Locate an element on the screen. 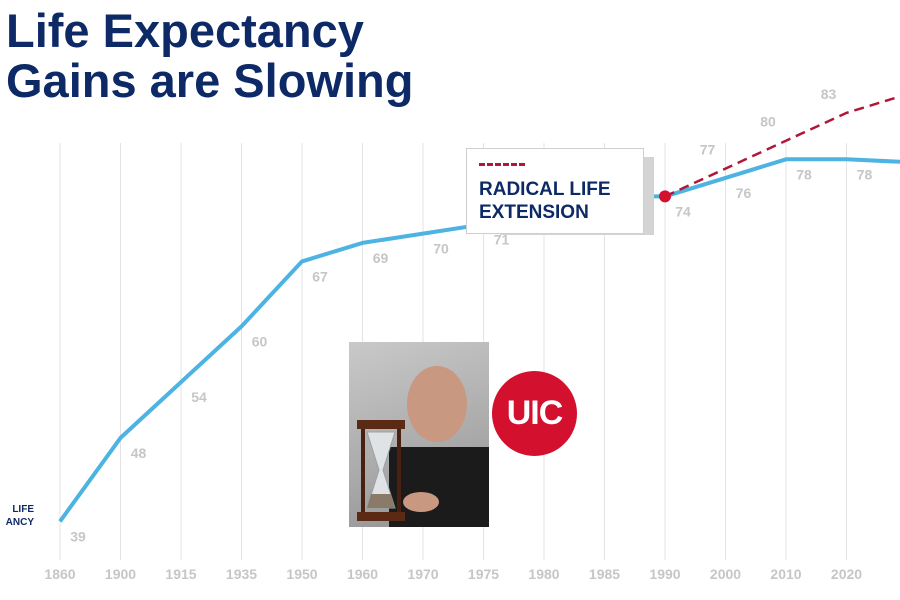 The width and height of the screenshot is (900, 600). data-label: 60 is located at coordinates (260, 341).